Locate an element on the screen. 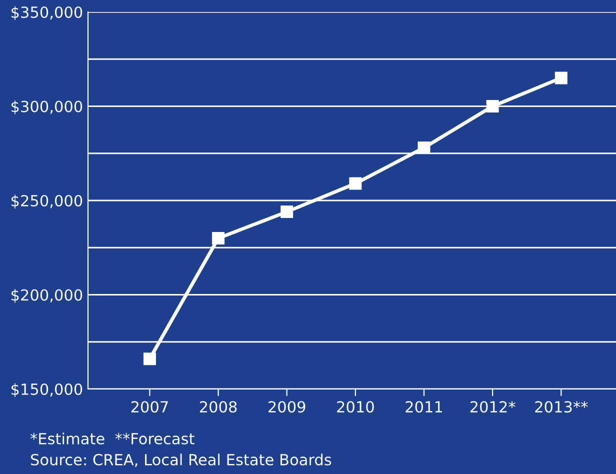  x-tick-label: 2008 is located at coordinates (218, 407).